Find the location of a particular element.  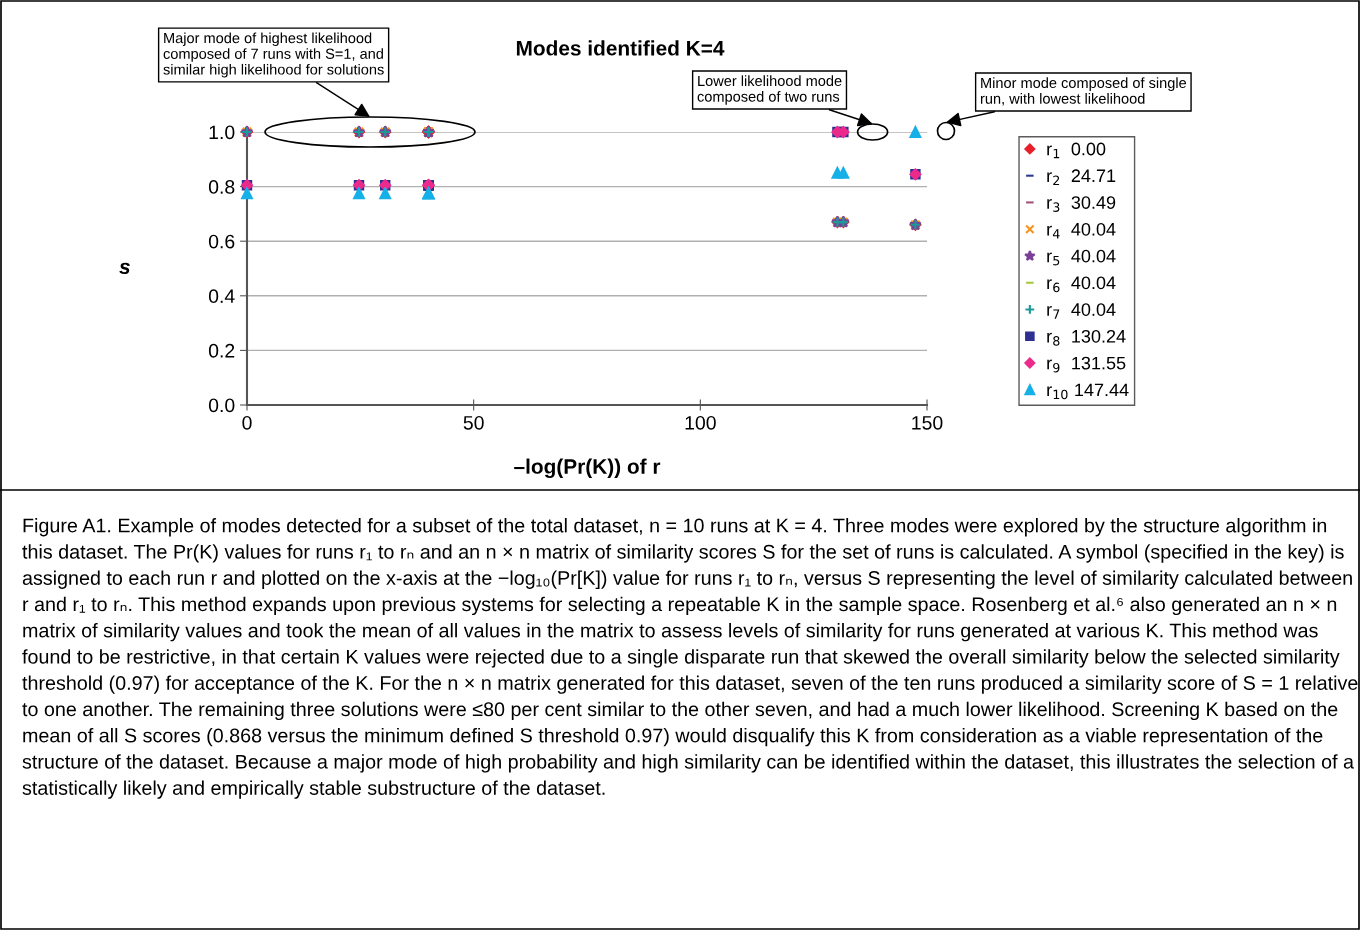

y-tick-label: 0.8 is located at coordinates (221, 187).